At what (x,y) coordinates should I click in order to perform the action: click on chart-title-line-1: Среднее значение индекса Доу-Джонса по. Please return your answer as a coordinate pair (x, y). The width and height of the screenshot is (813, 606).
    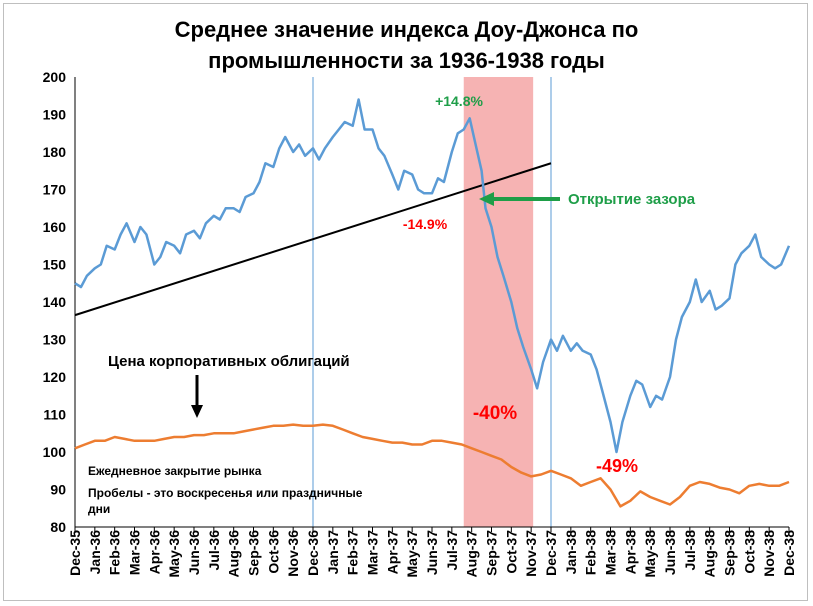
    Looking at the image, I should click on (406, 29).